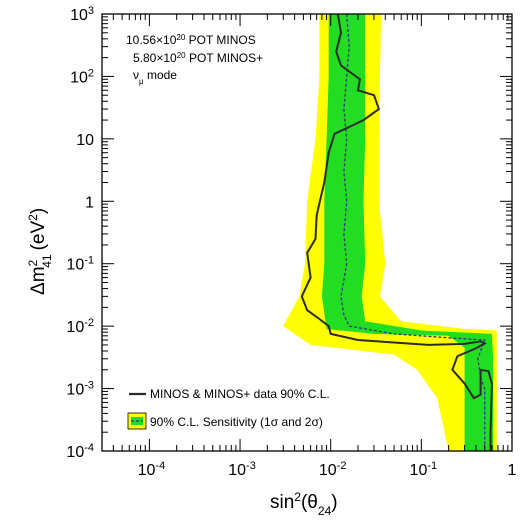 The height and width of the screenshot is (526, 524). Describe the element at coordinates (152, 469) in the screenshot. I see `x-tick-label: 10⁻⁴` at that location.